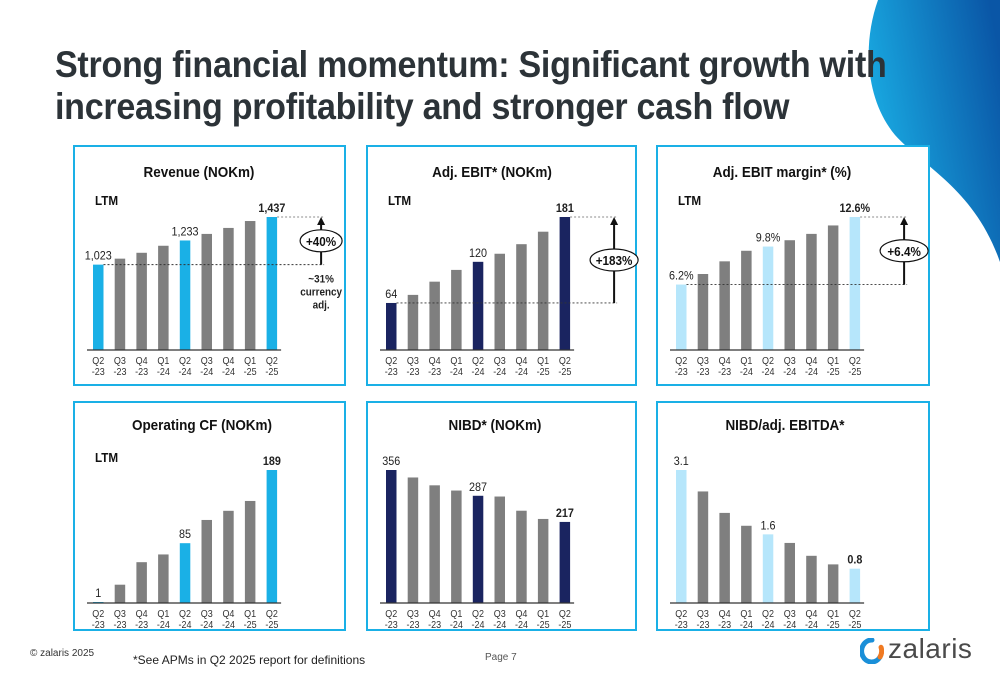  What do you see at coordinates (872, 651) in the screenshot?
I see `zalaris-swirl-logo-icon` at bounding box center [872, 651].